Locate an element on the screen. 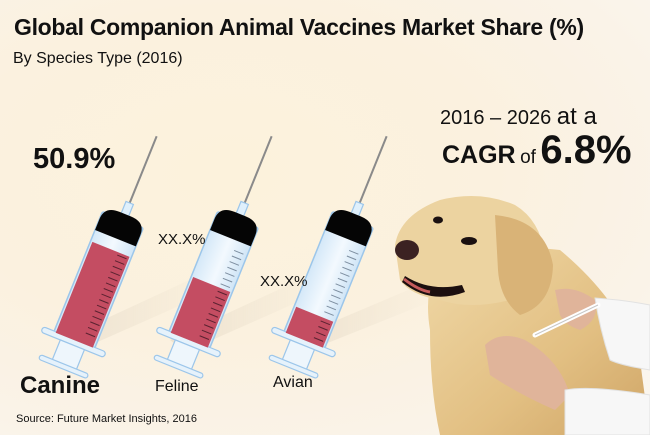  cagr-value-line: CAGR of 6.8% is located at coordinates (537, 154).